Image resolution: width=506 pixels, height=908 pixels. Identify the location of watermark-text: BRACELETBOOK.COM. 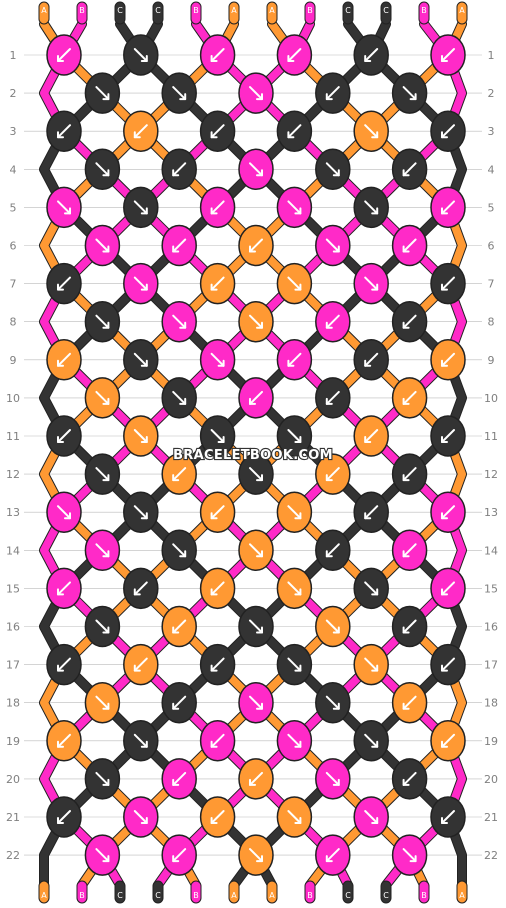
(253, 455).